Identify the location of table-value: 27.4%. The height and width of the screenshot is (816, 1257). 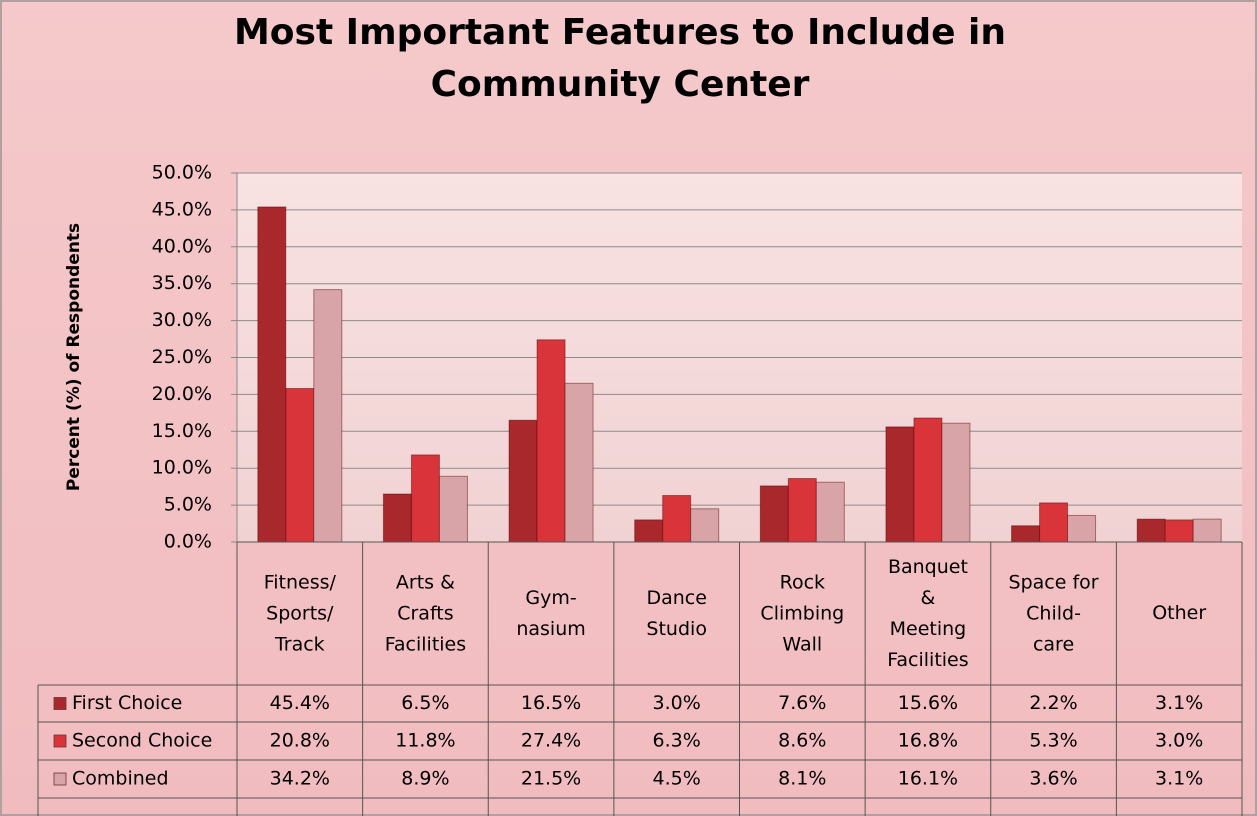
(551, 741).